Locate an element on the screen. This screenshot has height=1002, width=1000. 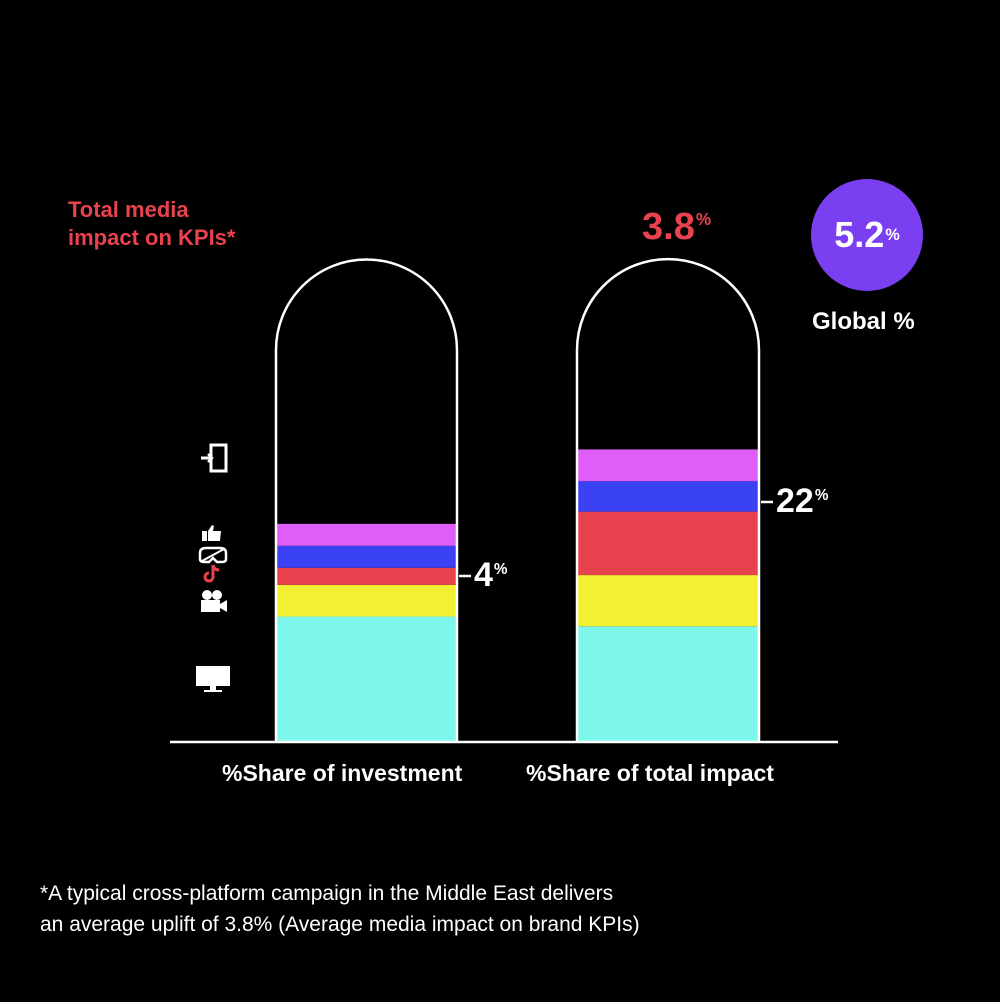
bar-2-total-label: 22% is located at coordinates (802, 501).